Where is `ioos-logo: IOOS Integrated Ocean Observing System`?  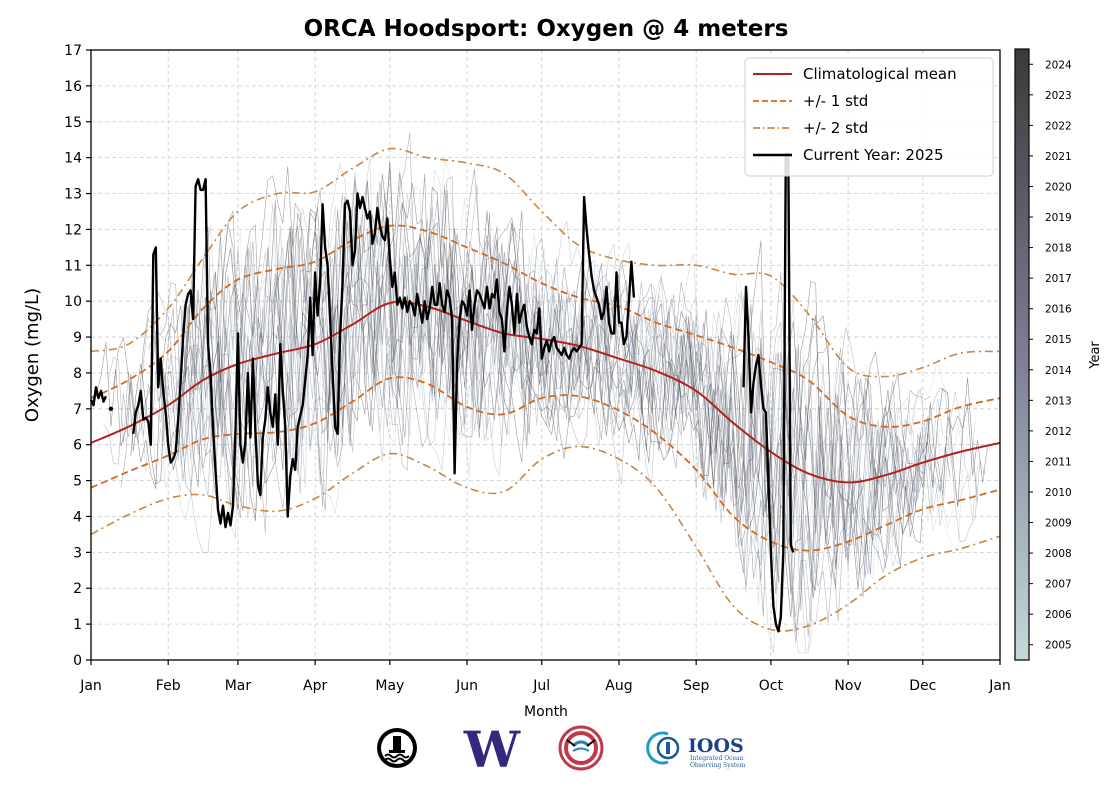
ioos-logo: IOOS Integrated Ocean Observing System is located at coordinates (696, 750).